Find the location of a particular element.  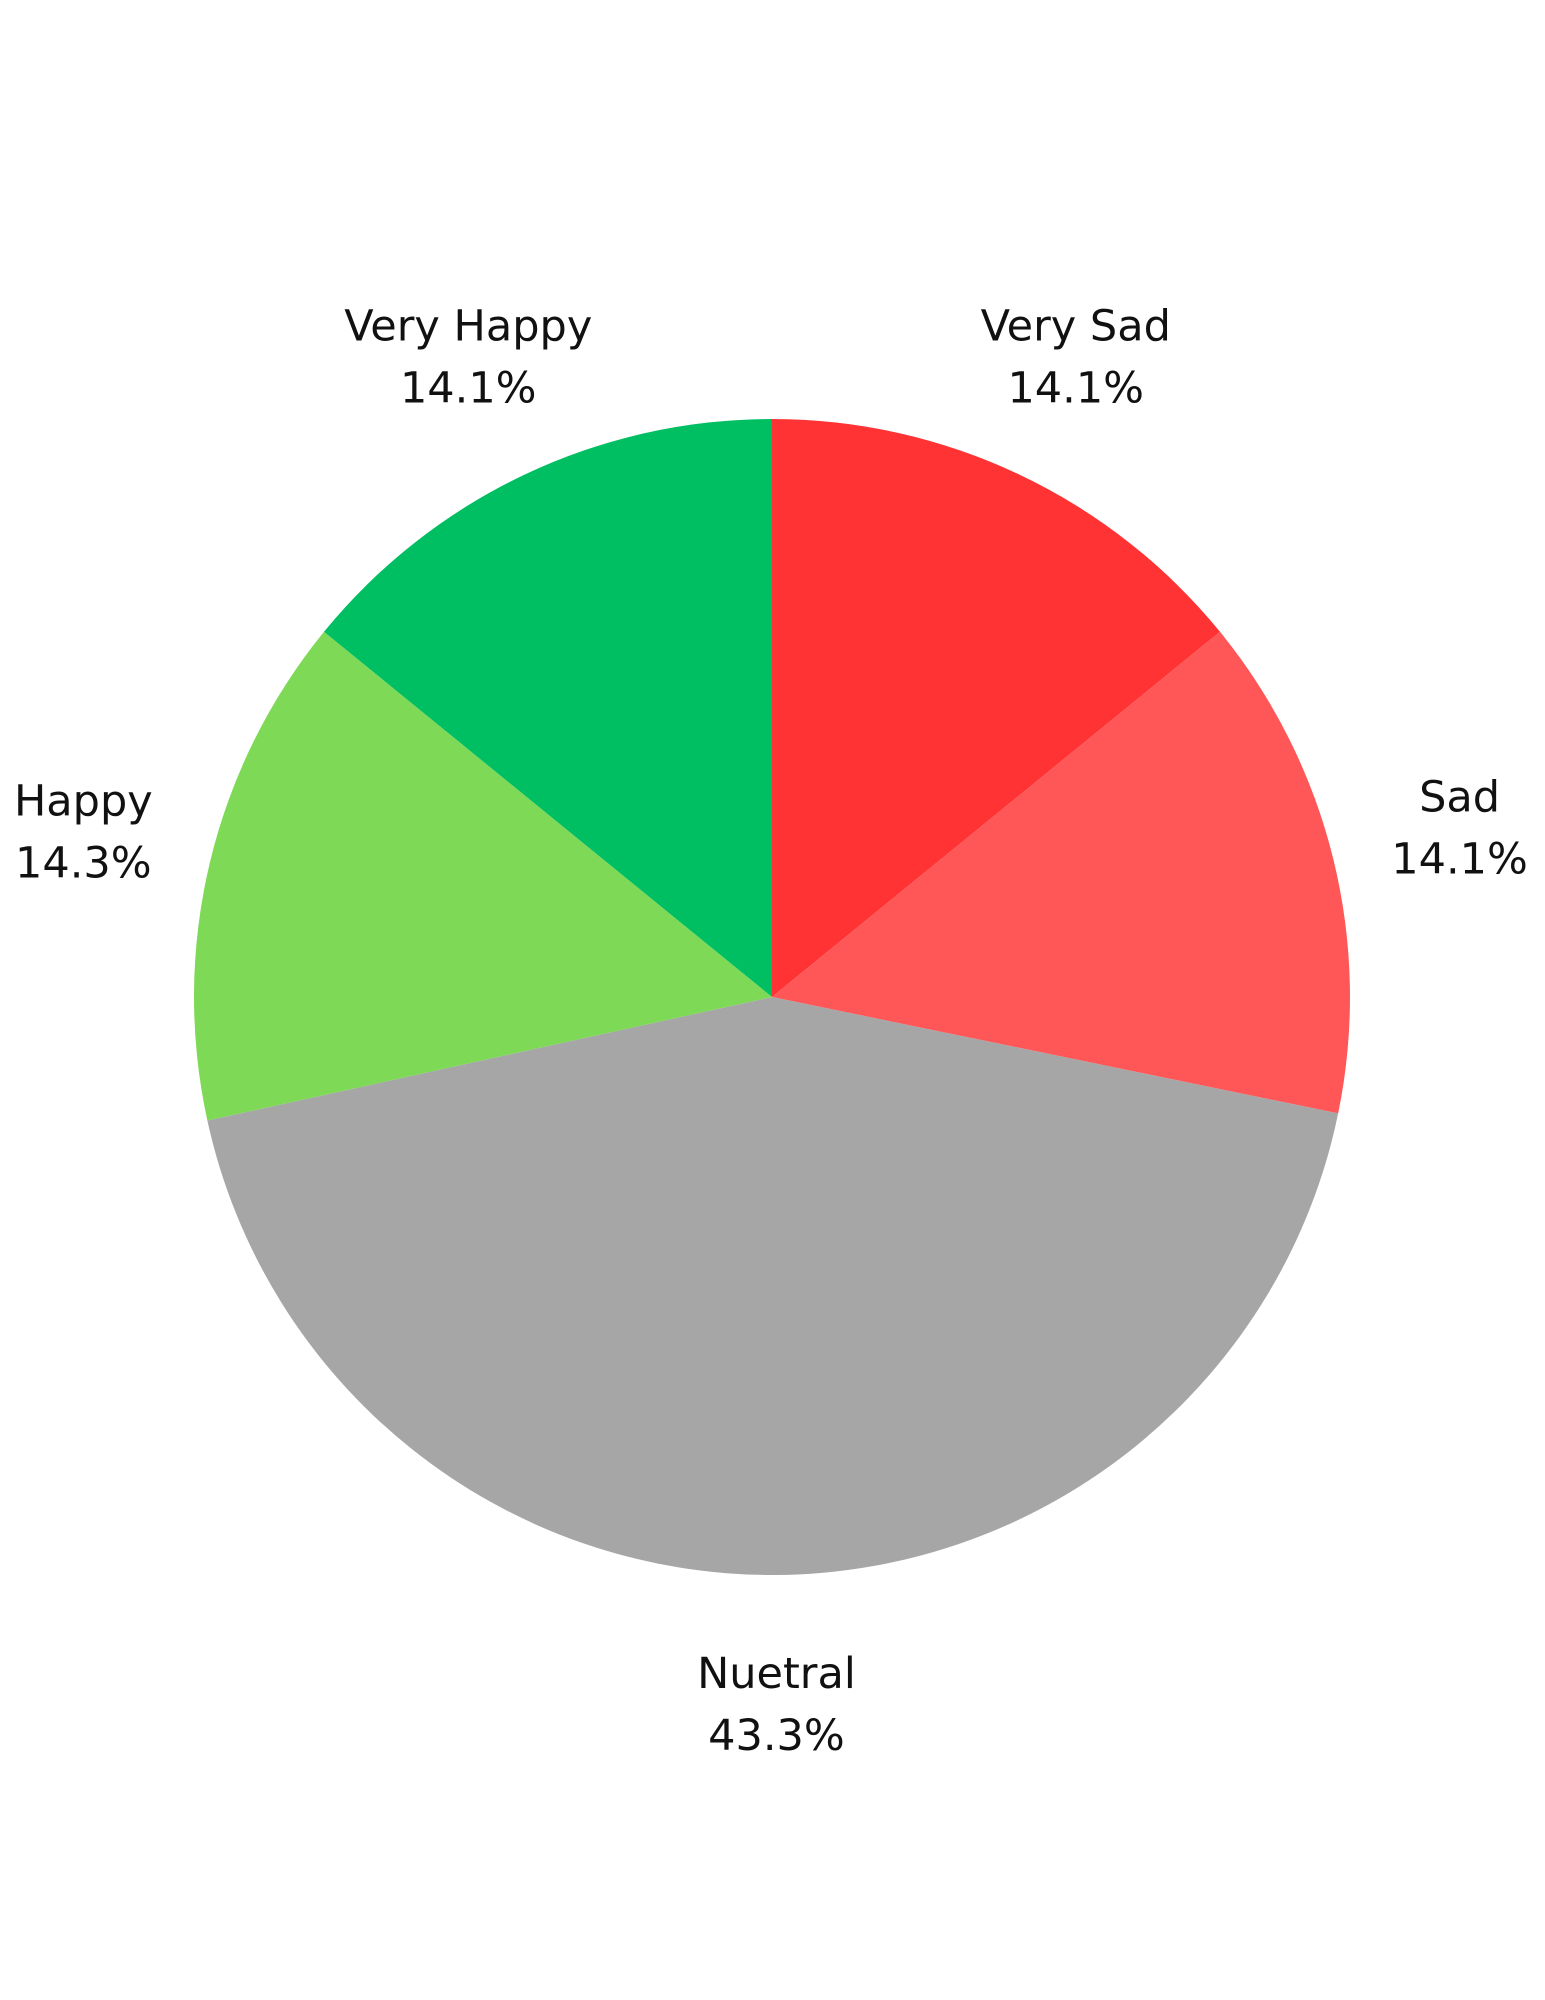

slice-value-very-happy: 14.1% is located at coordinates (468, 388).